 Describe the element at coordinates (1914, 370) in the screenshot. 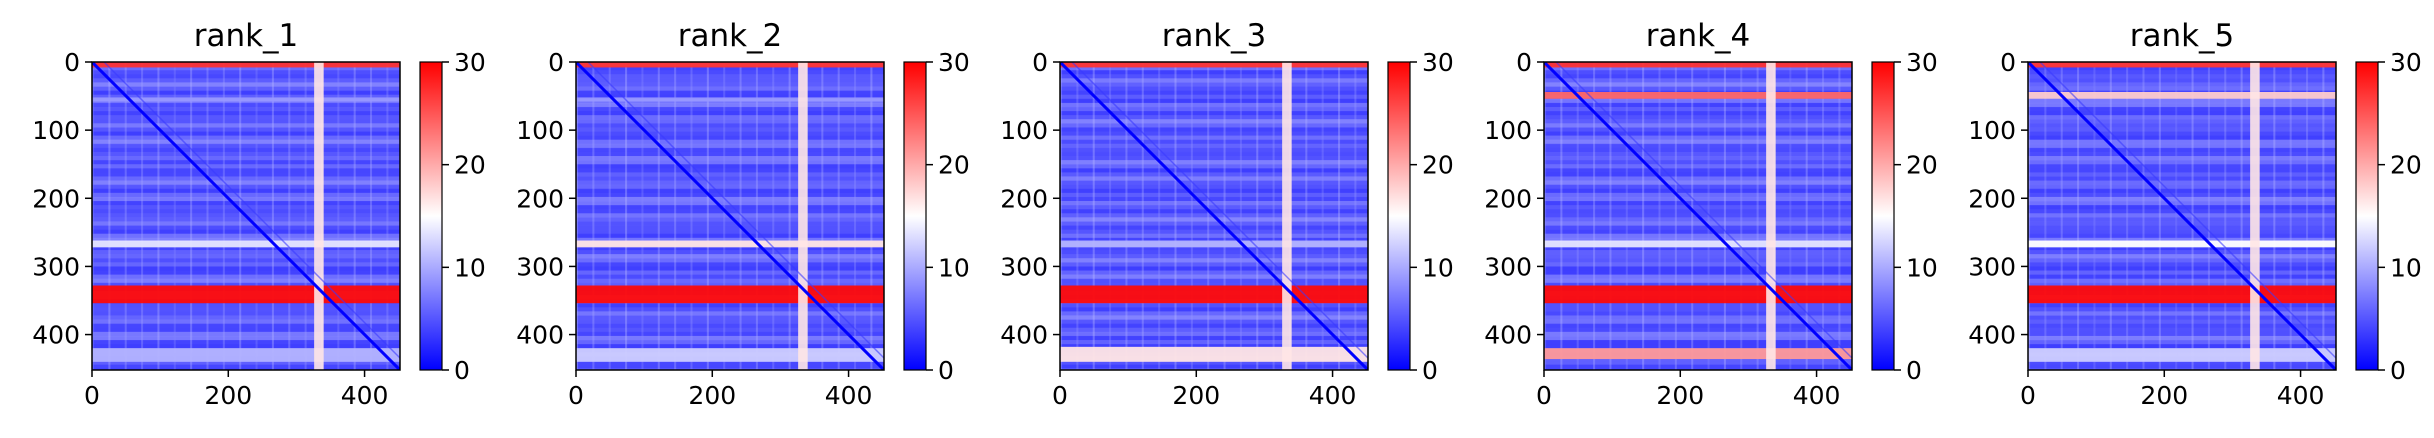

I see `colorbar-tick-label: 0` at that location.